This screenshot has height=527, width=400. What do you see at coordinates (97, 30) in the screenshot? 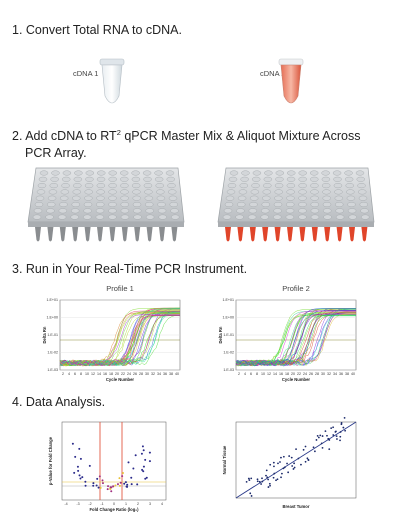
I see `step-title: 1. Convert Total RNA to cDNA.` at bounding box center [97, 30].